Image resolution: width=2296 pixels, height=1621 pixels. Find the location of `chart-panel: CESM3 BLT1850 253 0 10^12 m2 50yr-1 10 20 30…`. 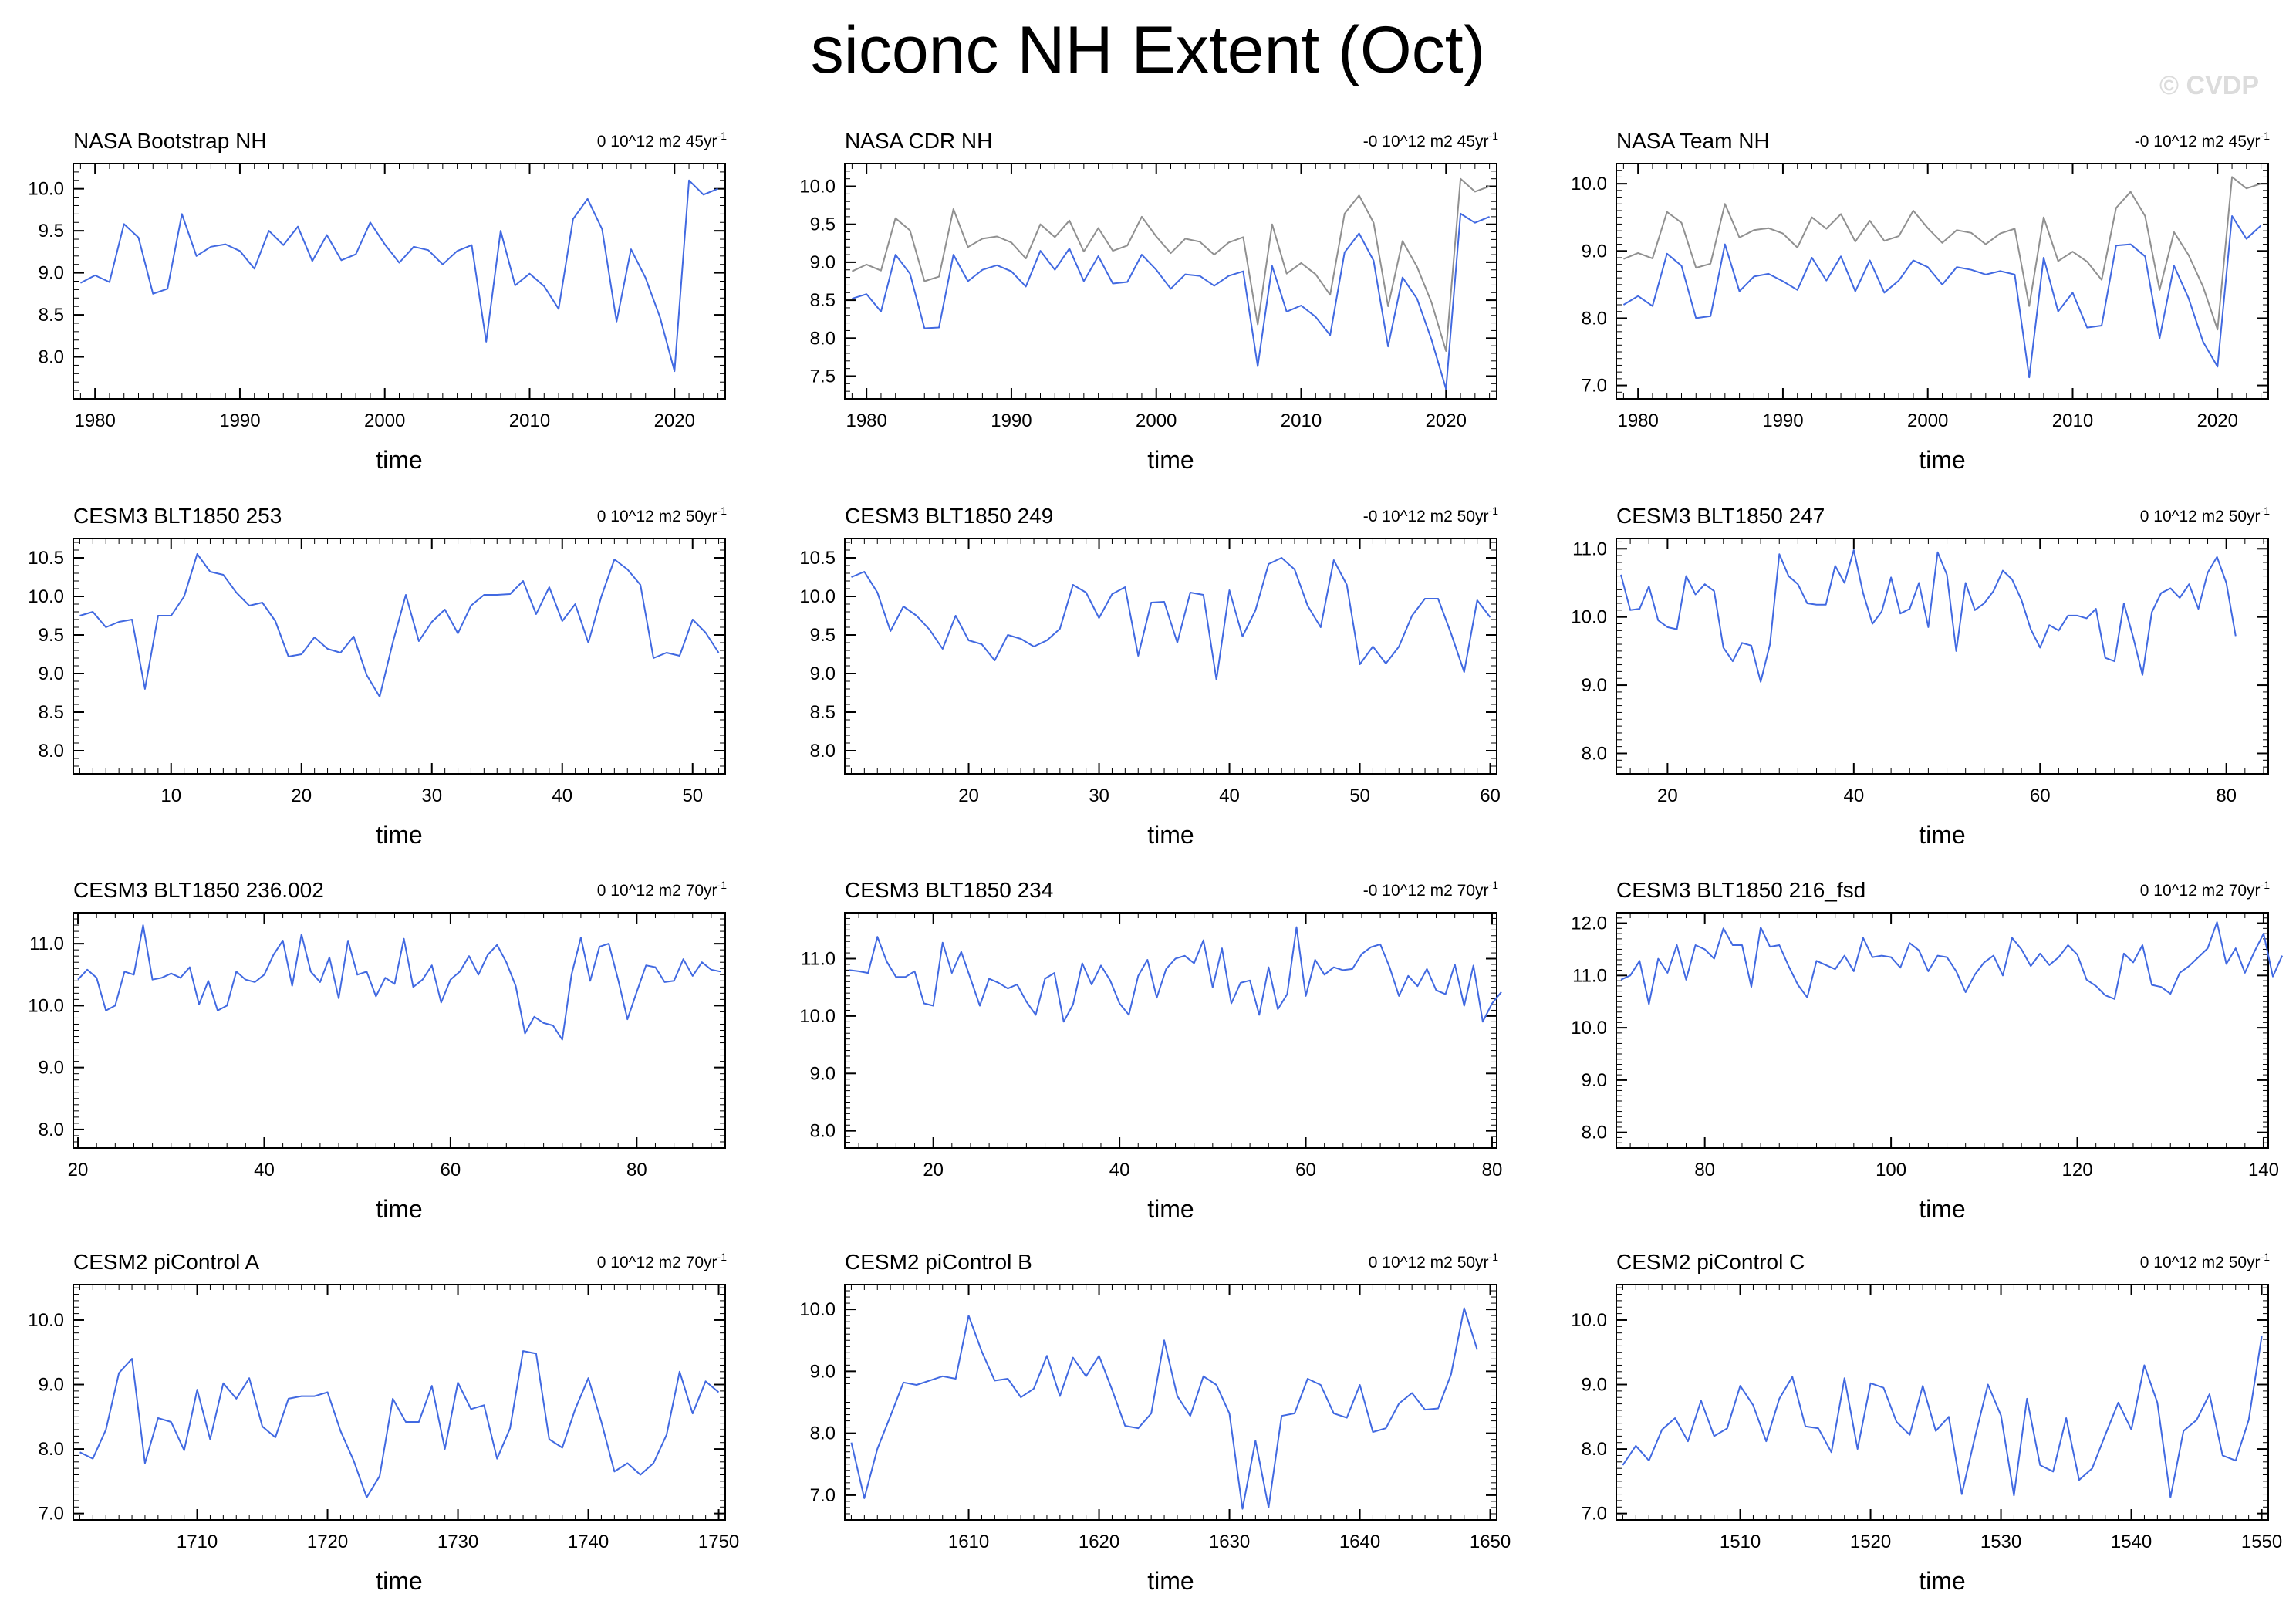

chart-panel: CESM3 BLT1850 253 0 10^12 m2 50yr-1 10 20 30… is located at coordinates (377, 676).